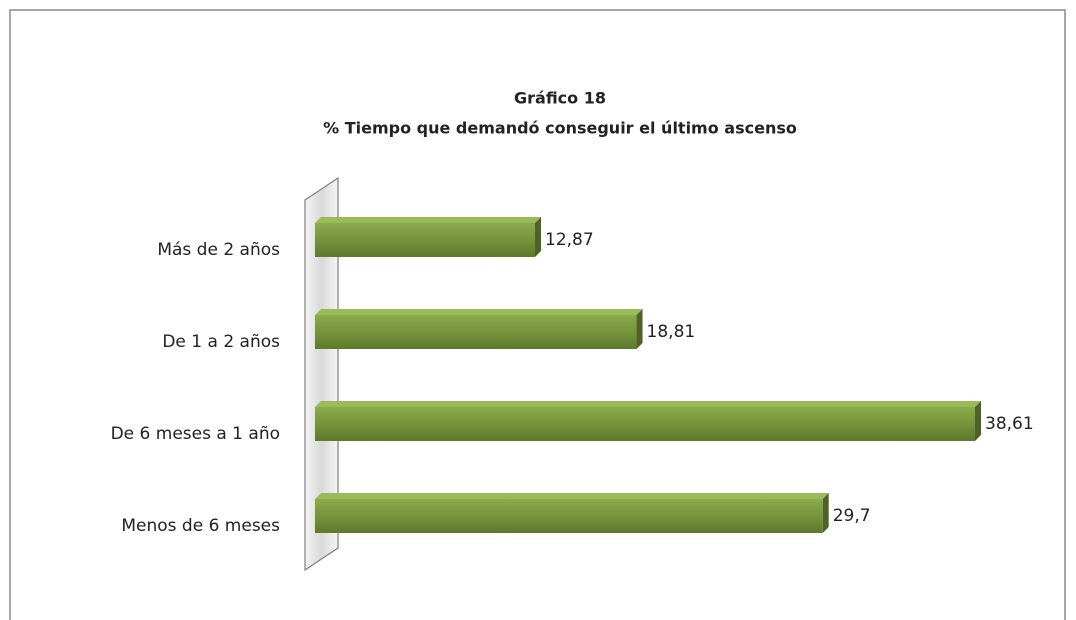 Image resolution: width=1076 pixels, height=620 pixels. Describe the element at coordinates (671, 332) in the screenshot. I see `data-label: 18,81` at that location.